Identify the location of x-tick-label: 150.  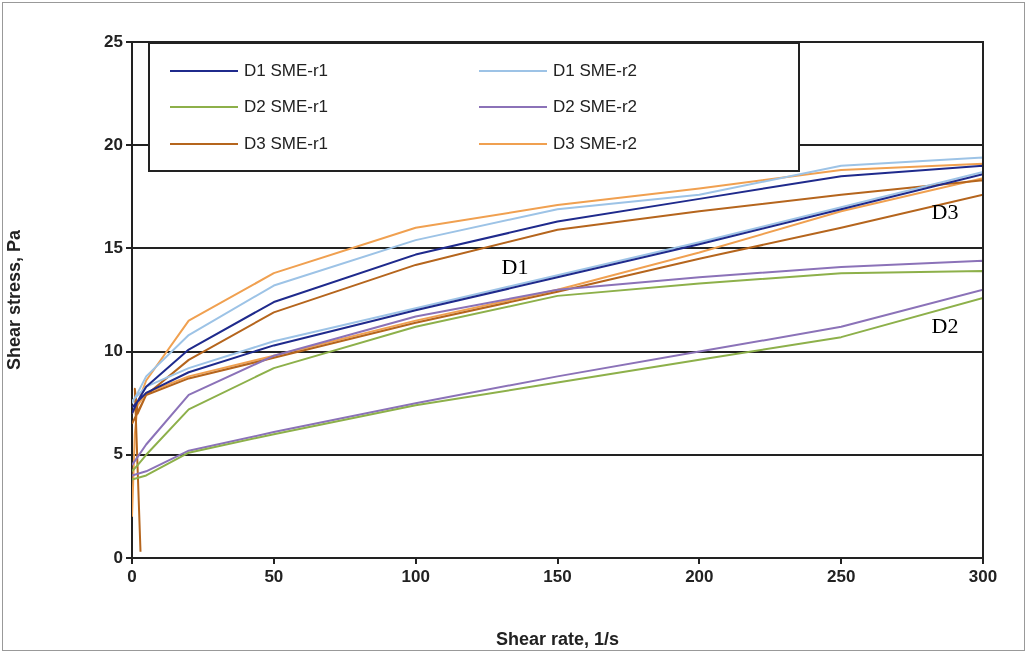
(557, 576).